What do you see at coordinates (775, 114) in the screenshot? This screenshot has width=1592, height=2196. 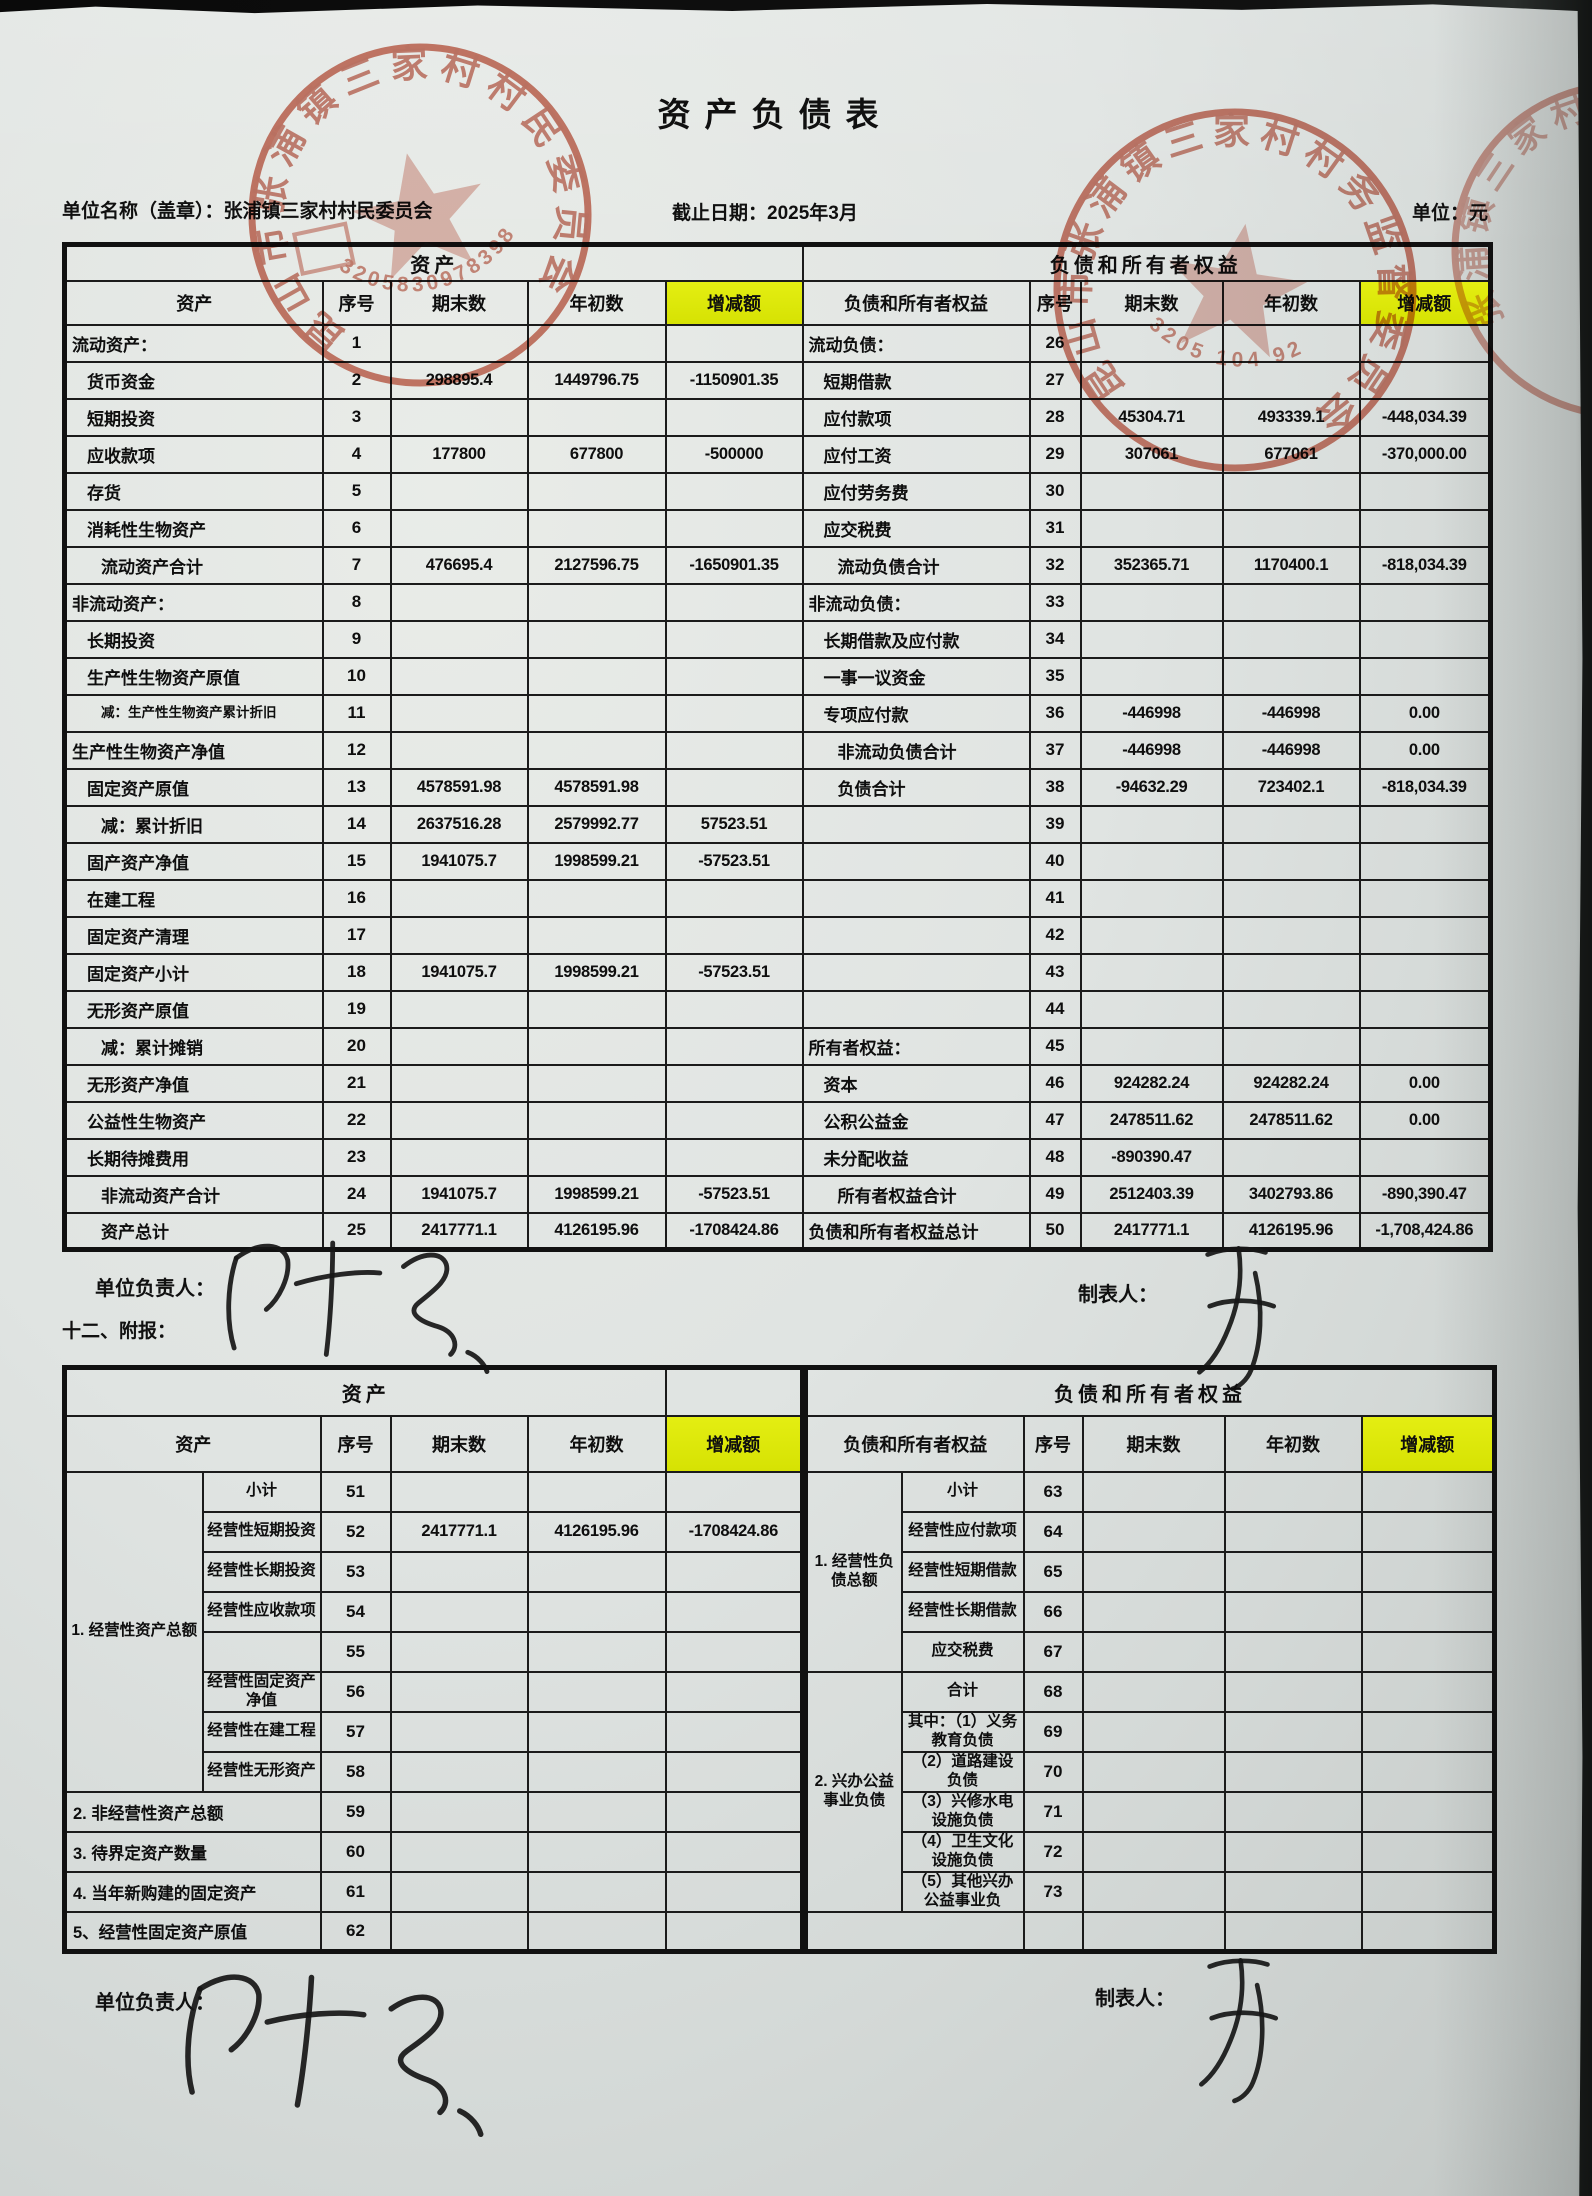 I see `page-title: 资产负债表` at bounding box center [775, 114].